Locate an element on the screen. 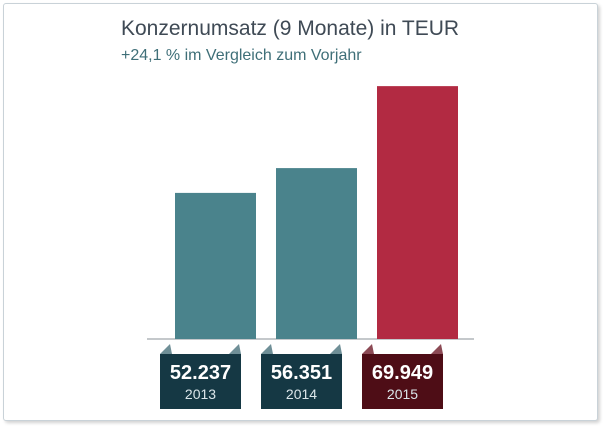  value-label-2014: 56.351 is located at coordinates (301, 373).